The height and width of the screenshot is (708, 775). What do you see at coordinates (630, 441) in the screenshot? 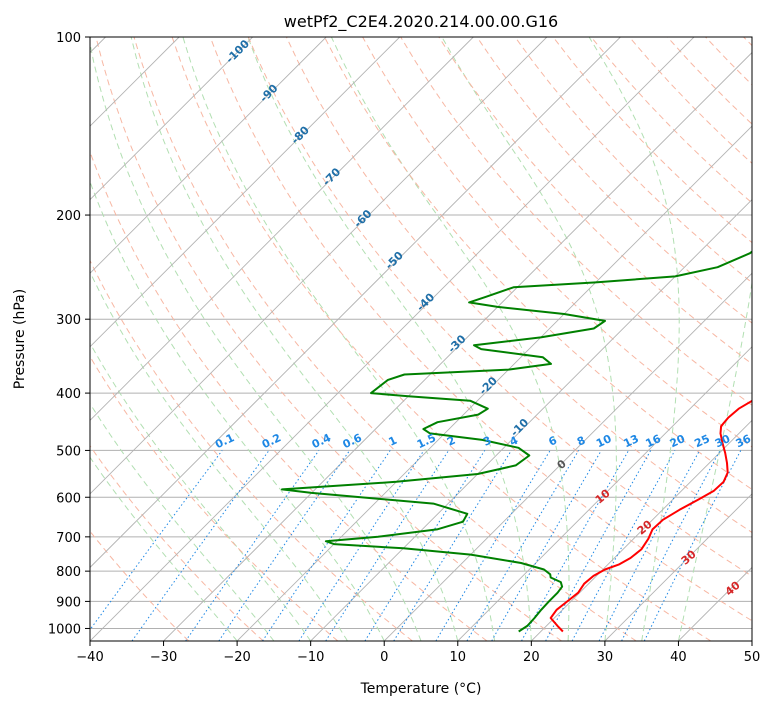
I see `mixing-ratio-label: 13` at bounding box center [630, 441].